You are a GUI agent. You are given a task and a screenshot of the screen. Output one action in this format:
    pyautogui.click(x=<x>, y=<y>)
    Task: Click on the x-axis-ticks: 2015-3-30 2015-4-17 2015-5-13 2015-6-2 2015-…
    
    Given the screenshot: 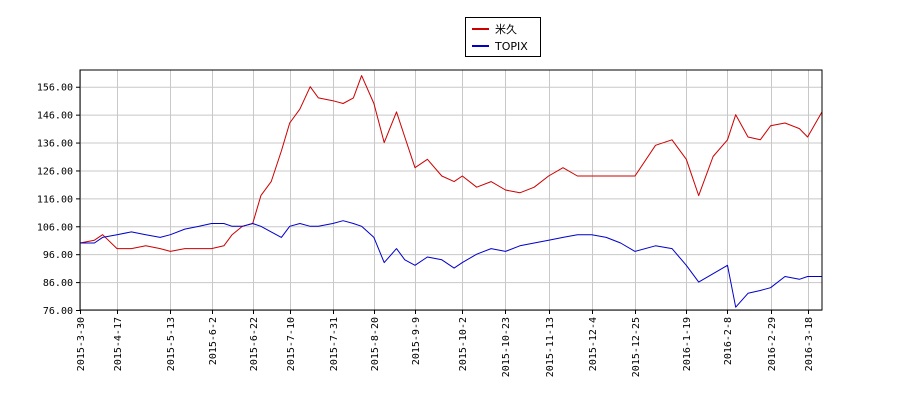 What is the action you would take?
    pyautogui.click(x=445, y=343)
    